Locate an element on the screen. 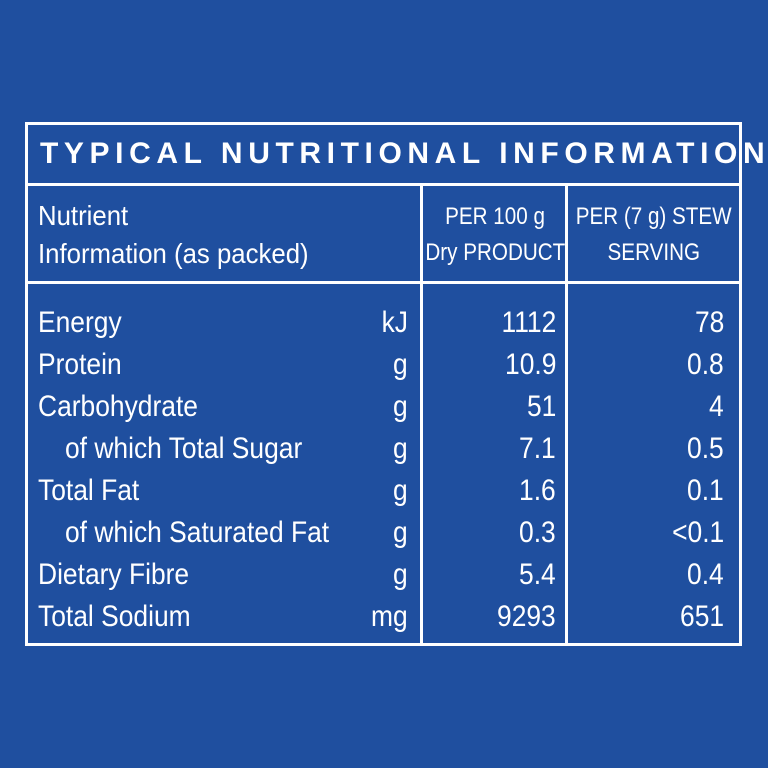 The image size is (768, 768). perserving-header-line2: SERVING is located at coordinates (653, 252).